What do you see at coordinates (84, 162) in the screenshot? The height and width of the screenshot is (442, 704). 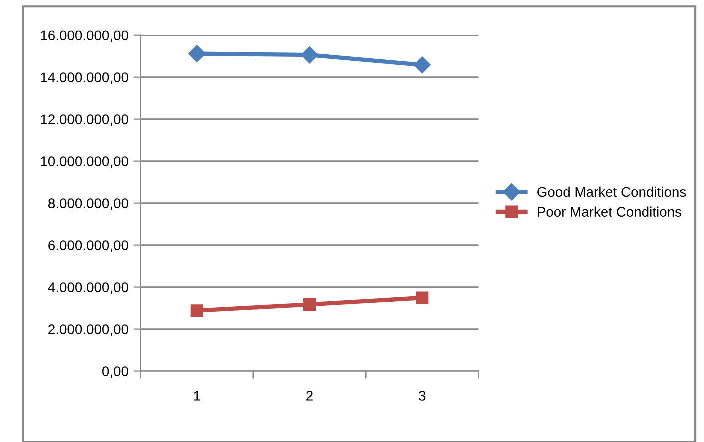 I see `y-tick-label: 10.000.000,00` at bounding box center [84, 162].